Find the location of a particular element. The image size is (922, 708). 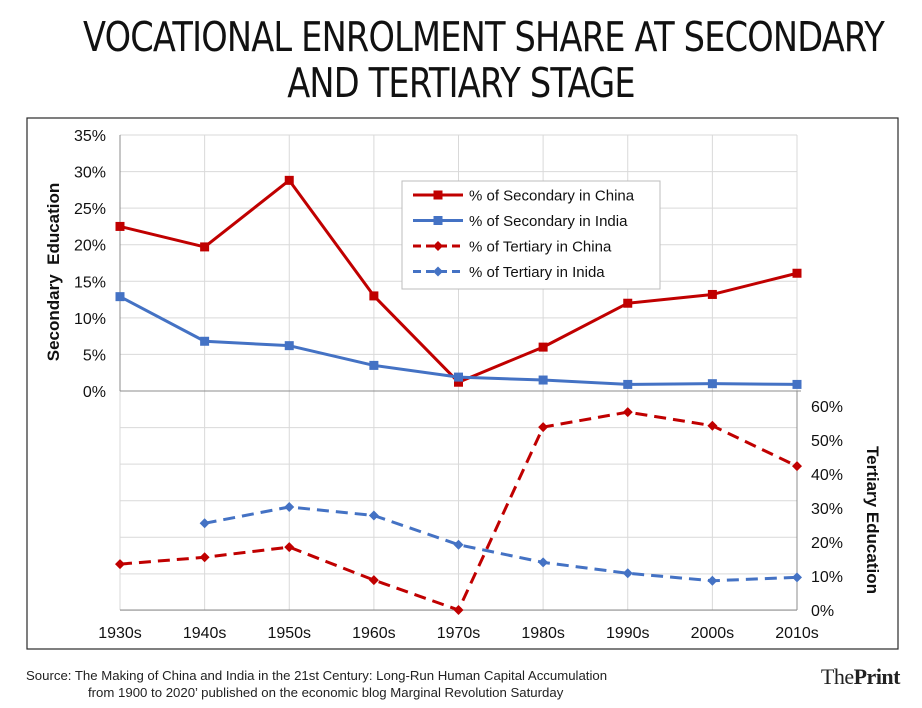

brand-print: Print is located at coordinates (877, 676).